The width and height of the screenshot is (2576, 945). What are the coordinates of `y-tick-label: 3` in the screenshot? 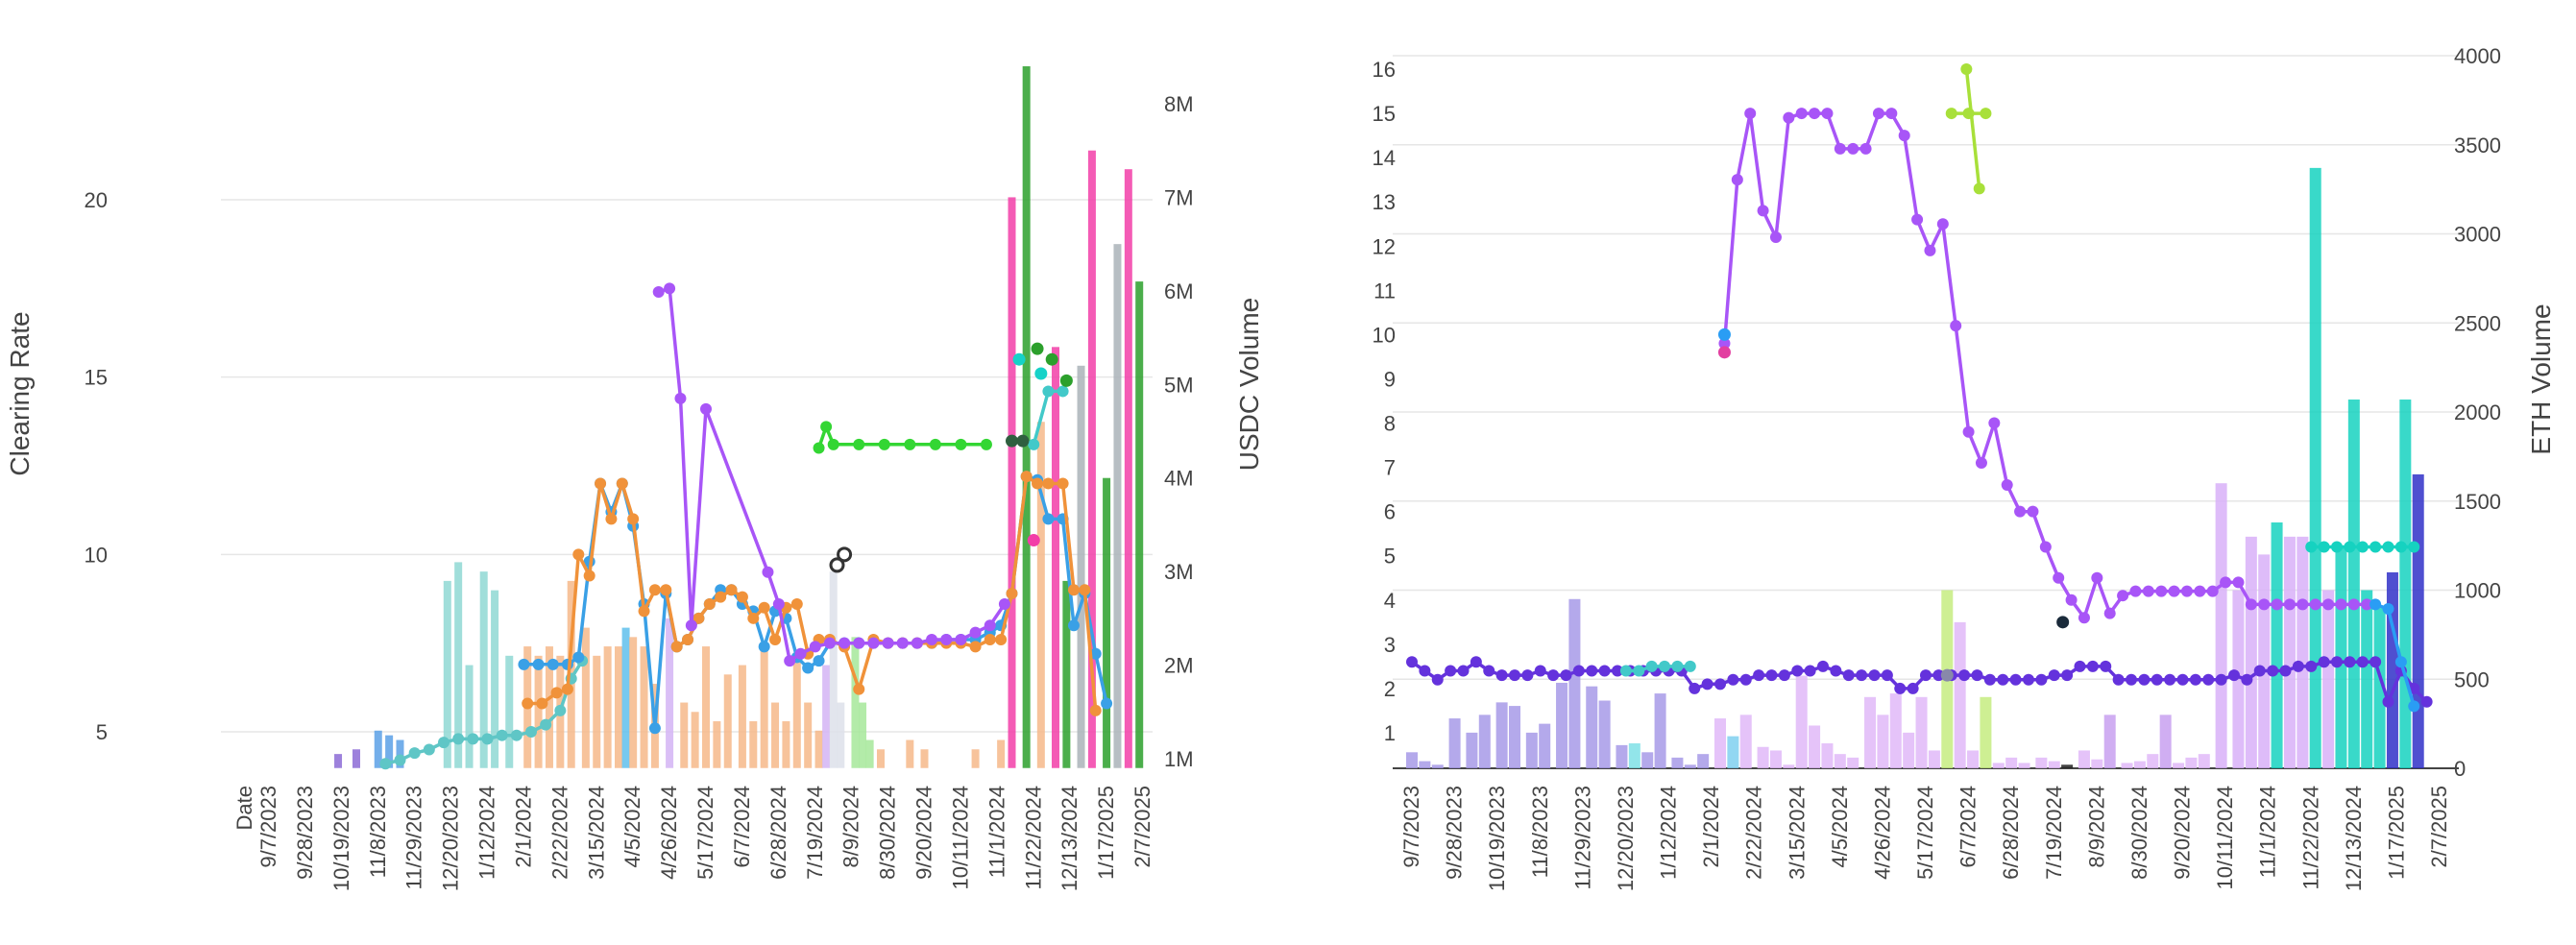 It's located at (1390, 645).